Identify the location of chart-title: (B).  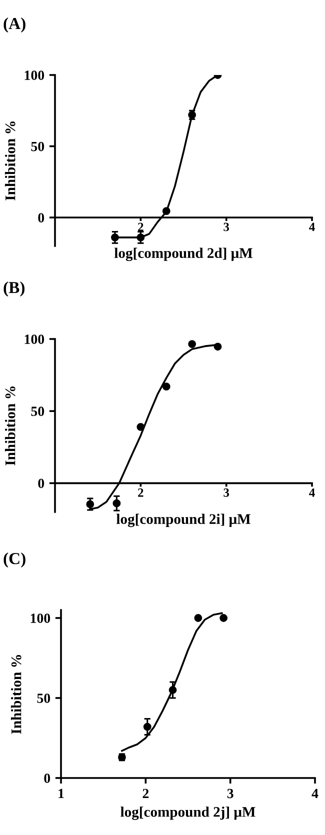
(14, 289).